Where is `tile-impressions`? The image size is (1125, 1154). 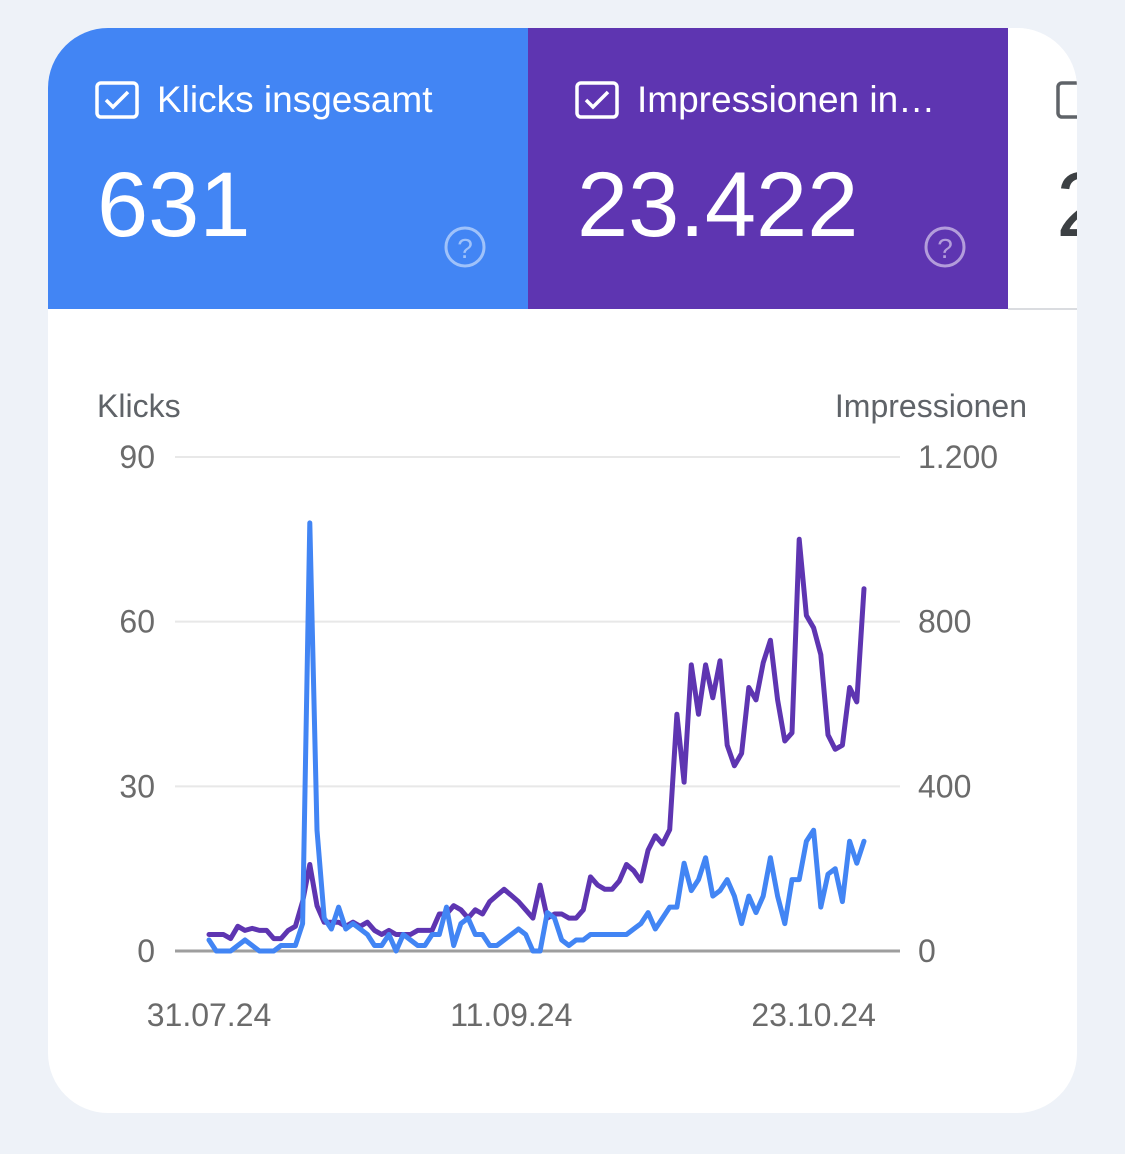
tile-impressions is located at coordinates (768, 168).